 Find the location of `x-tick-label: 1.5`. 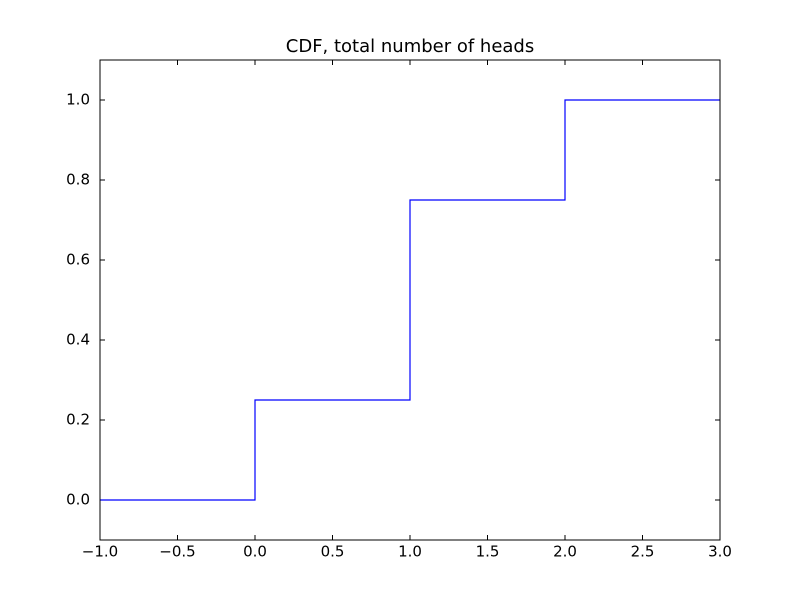

x-tick-label: 1.5 is located at coordinates (488, 552).